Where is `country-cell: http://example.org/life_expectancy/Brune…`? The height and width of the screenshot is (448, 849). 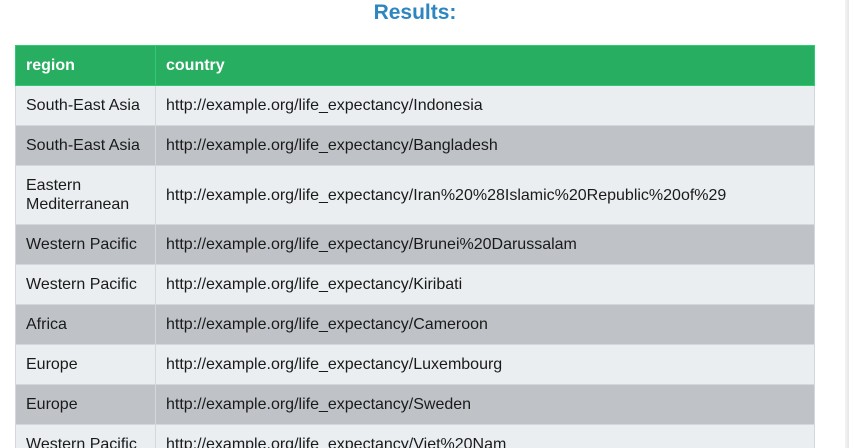
country-cell: http://example.org/life_expectancy/Brune… is located at coordinates (485, 244).